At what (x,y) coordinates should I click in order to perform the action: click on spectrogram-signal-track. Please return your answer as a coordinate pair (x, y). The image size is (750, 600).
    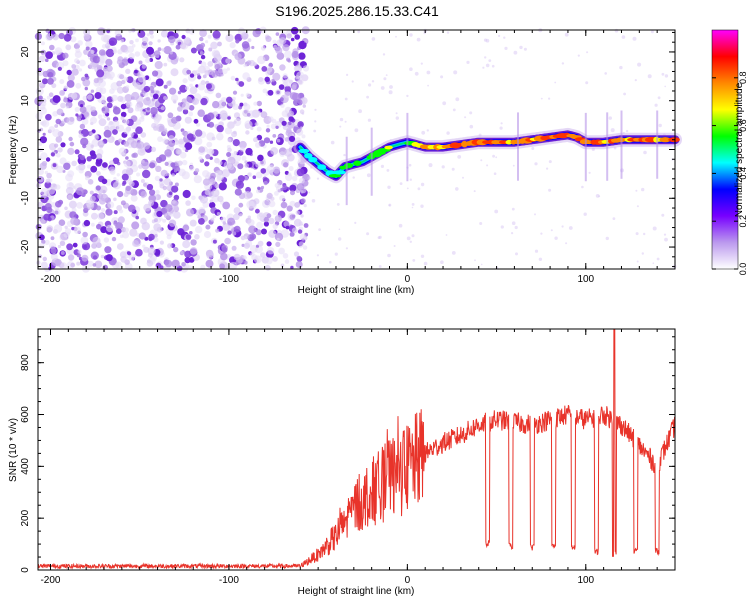
    Looking at the image, I should click on (487, 158).